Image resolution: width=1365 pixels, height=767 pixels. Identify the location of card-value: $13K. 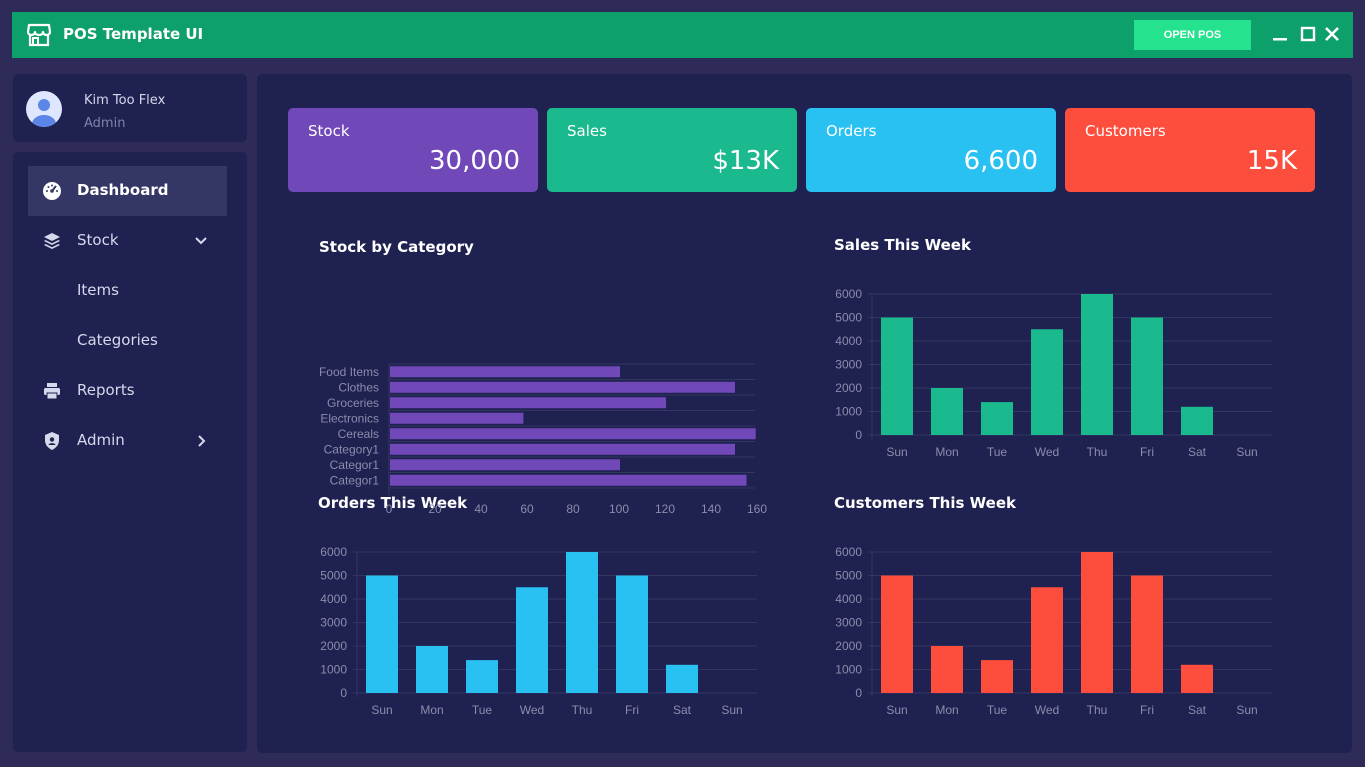
(745, 161).